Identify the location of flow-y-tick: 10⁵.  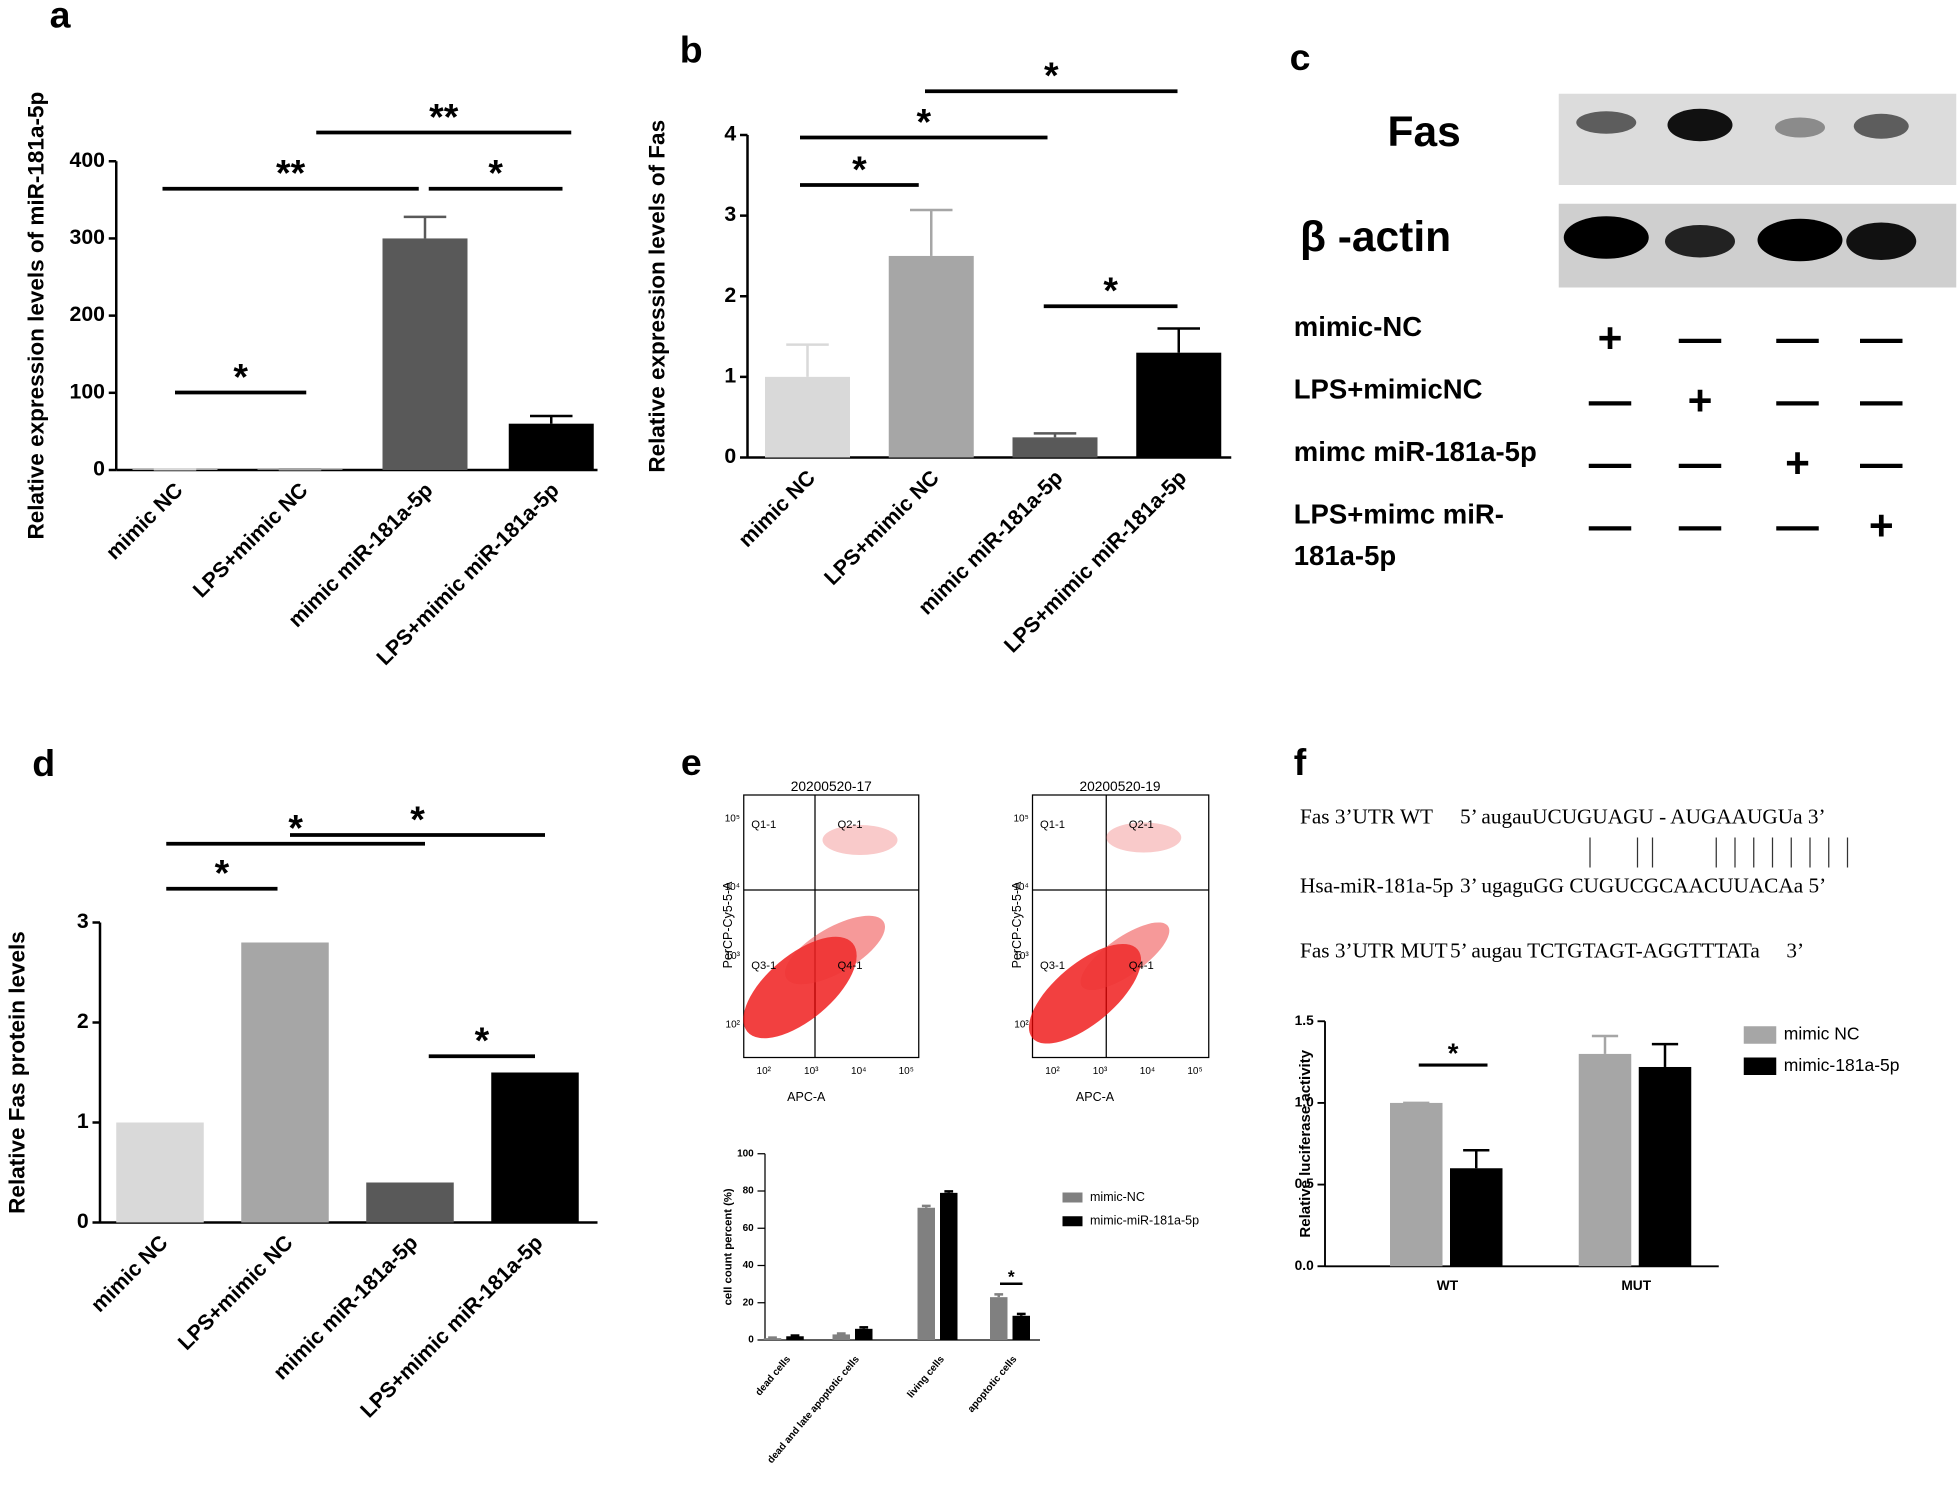
(732, 818).